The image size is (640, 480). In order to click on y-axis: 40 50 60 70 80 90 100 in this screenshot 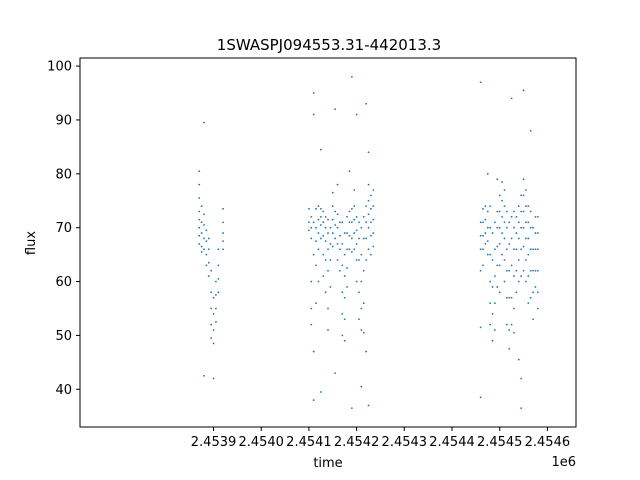, I will do `click(63, 229)`.